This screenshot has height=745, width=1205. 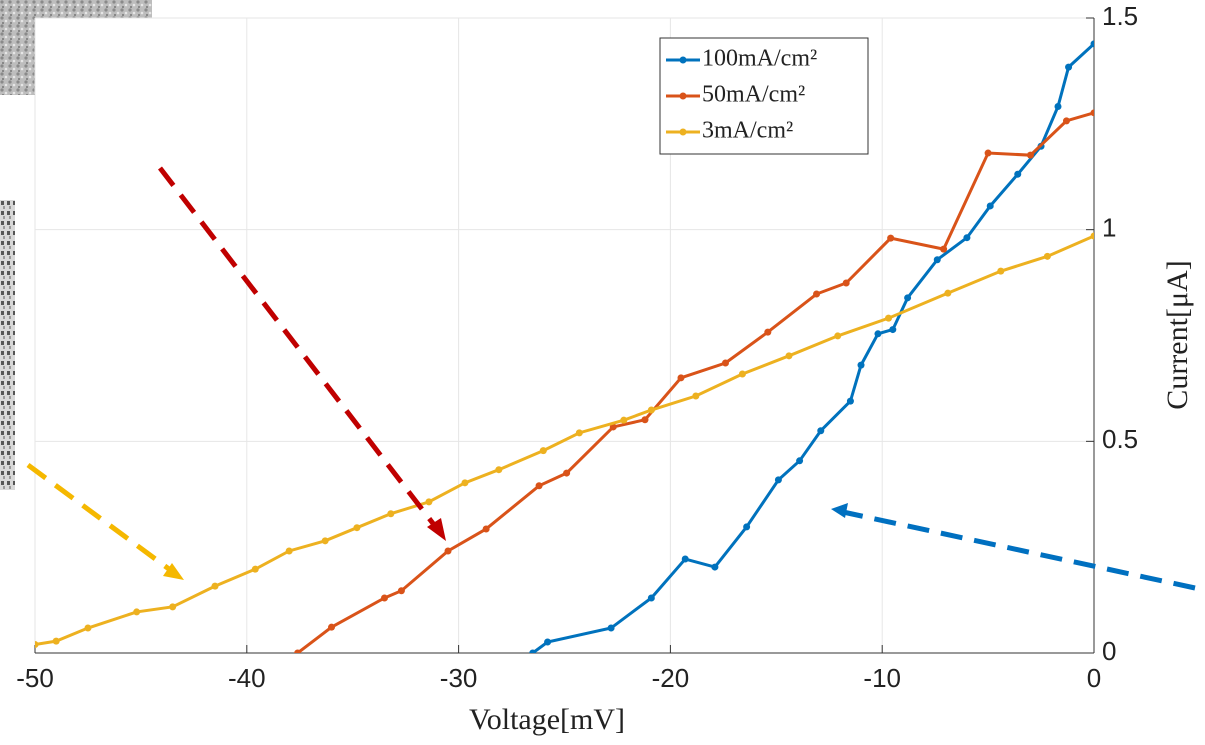 What do you see at coordinates (1109, 228) in the screenshot?
I see `y-tick-label: 1` at bounding box center [1109, 228].